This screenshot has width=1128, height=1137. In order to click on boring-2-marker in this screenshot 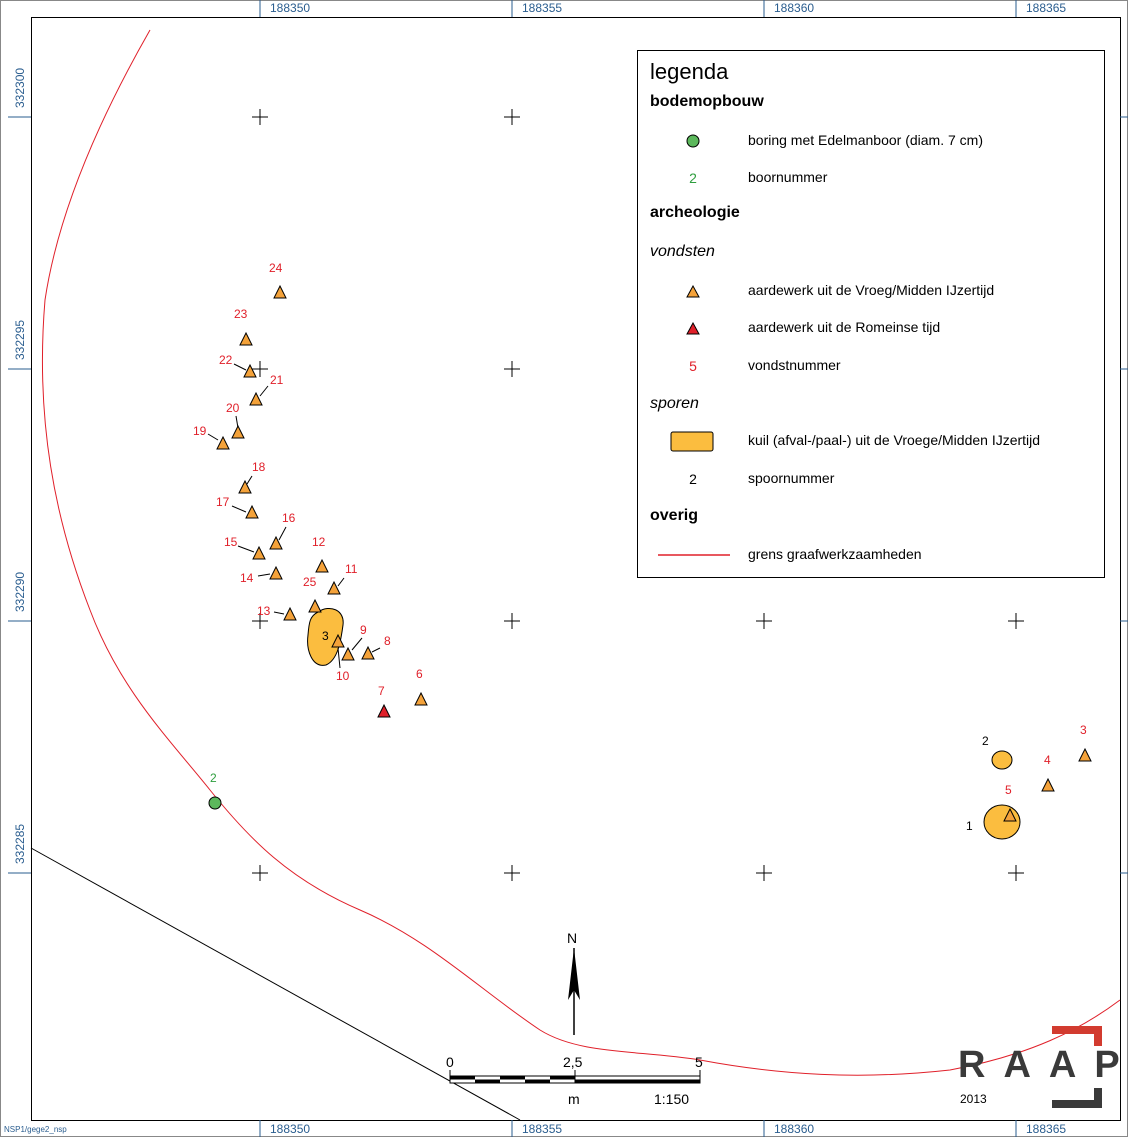, I will do `click(215, 803)`.